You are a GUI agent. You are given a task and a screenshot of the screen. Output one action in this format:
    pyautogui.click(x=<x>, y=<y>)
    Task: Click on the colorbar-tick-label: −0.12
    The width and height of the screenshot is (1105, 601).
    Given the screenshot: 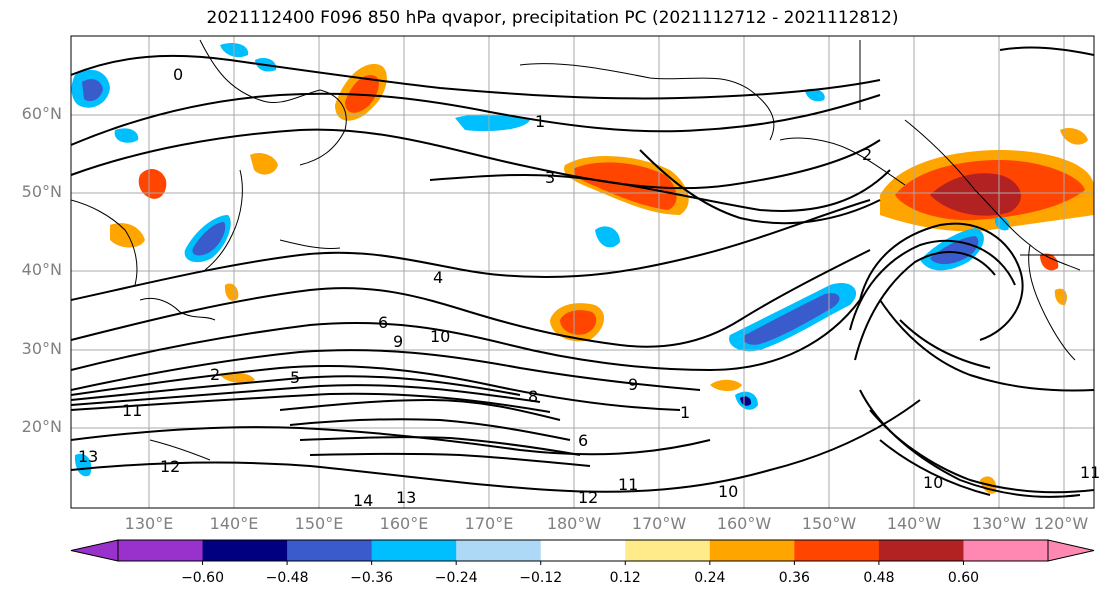 What is the action you would take?
    pyautogui.click(x=541, y=578)
    